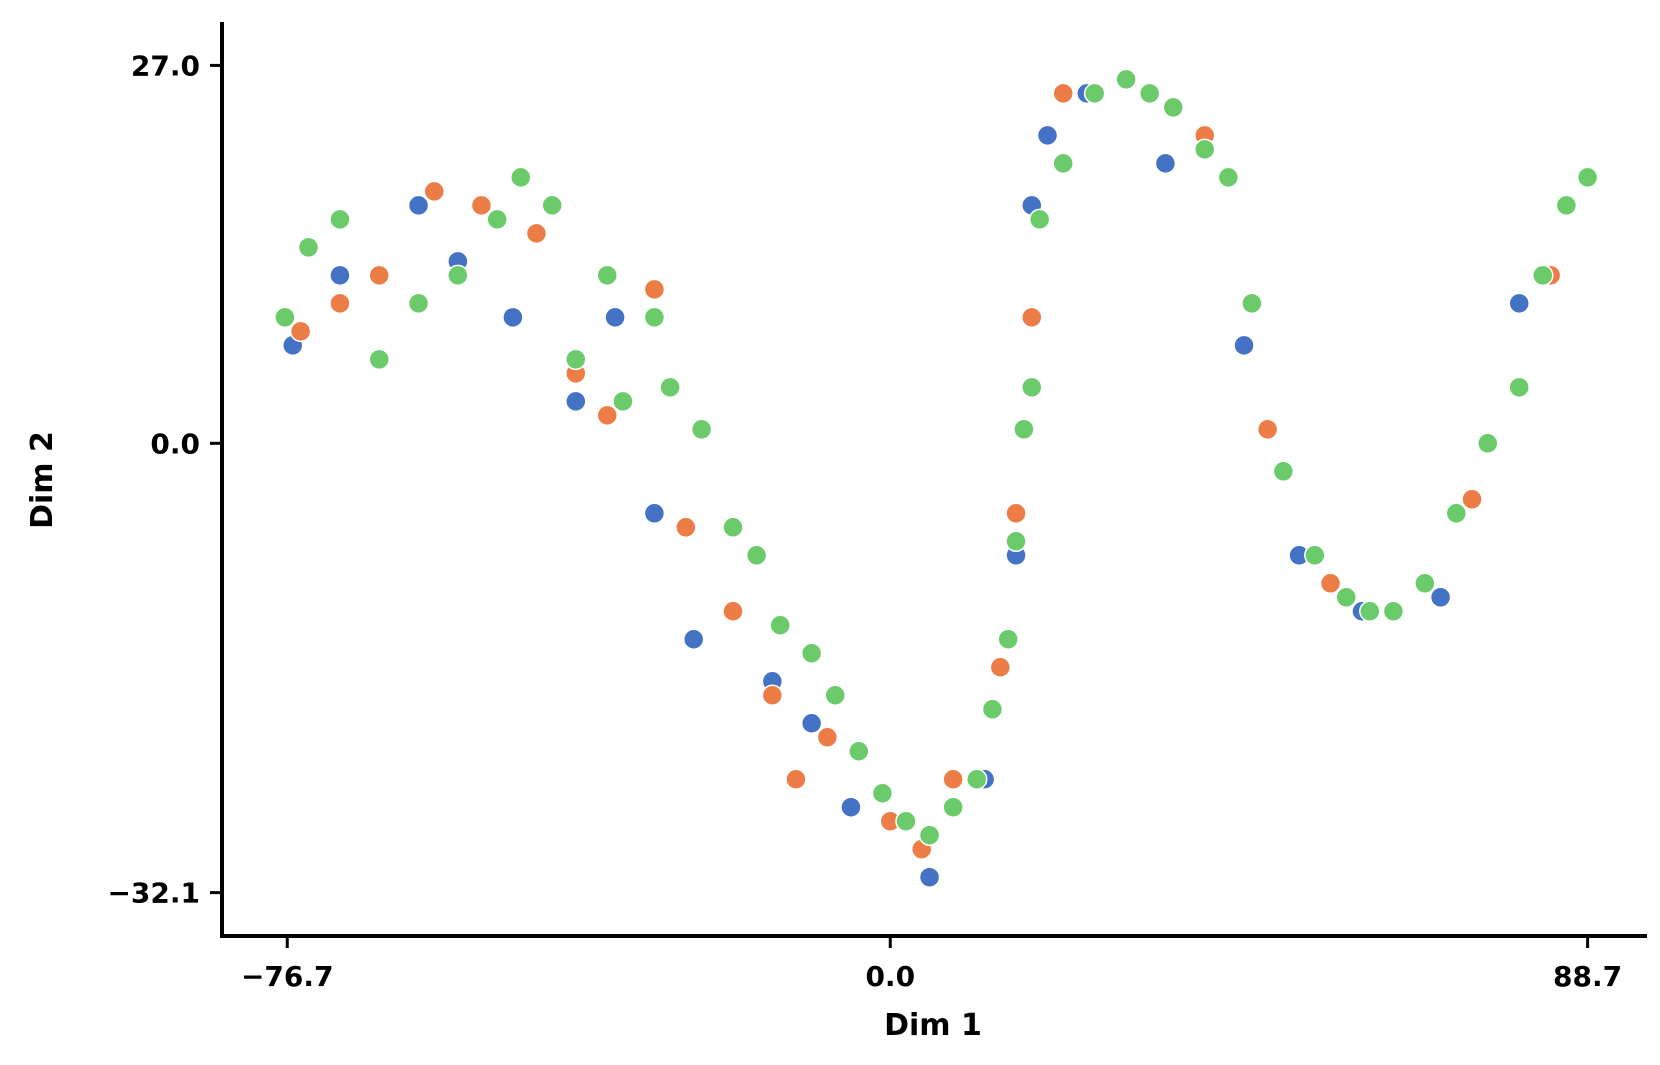  Describe the element at coordinates (890, 976) in the screenshot. I see `x-tick-label: 0.0` at that location.